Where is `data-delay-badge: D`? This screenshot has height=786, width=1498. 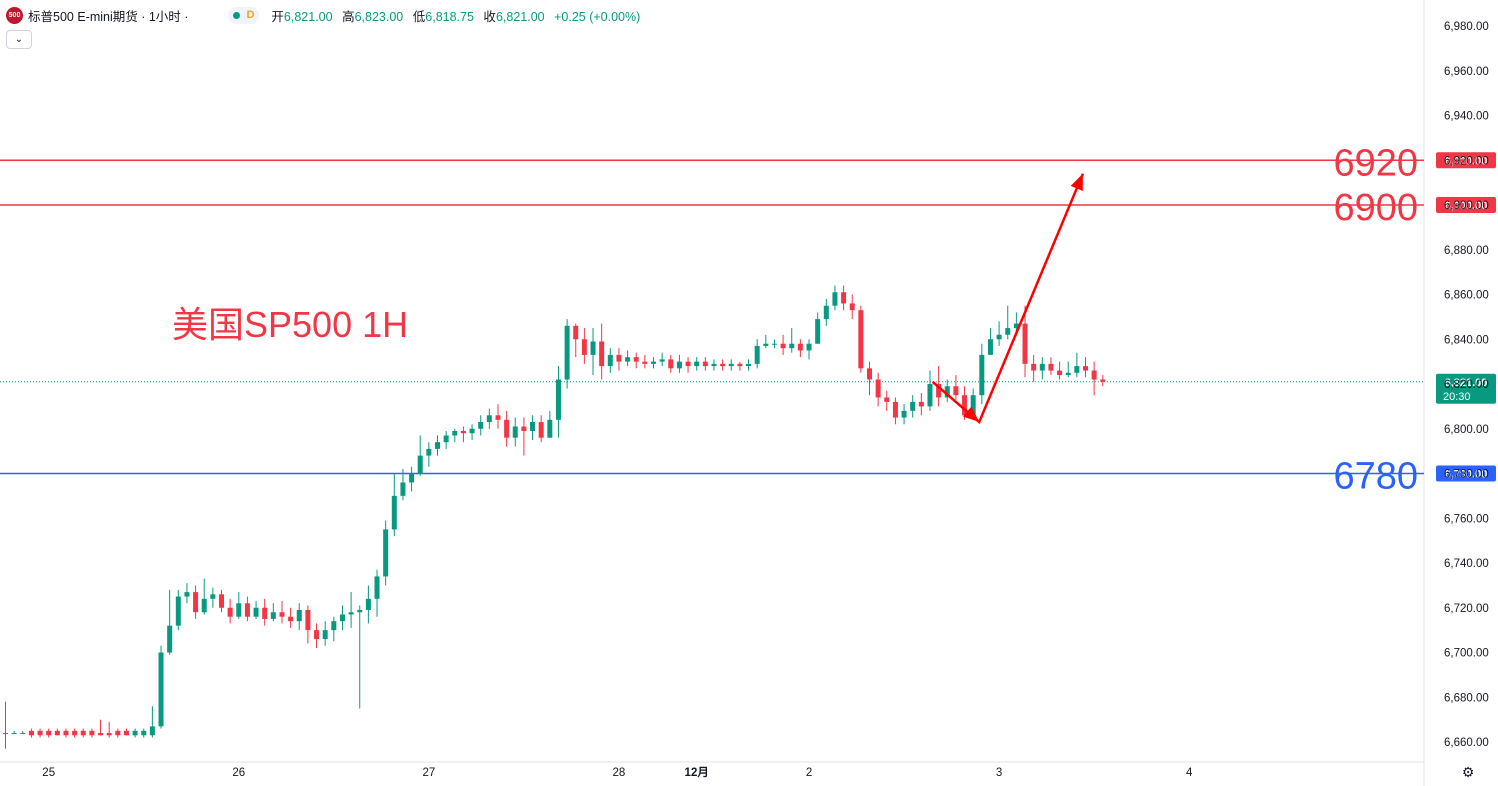 data-delay-badge: D is located at coordinates (250, 15).